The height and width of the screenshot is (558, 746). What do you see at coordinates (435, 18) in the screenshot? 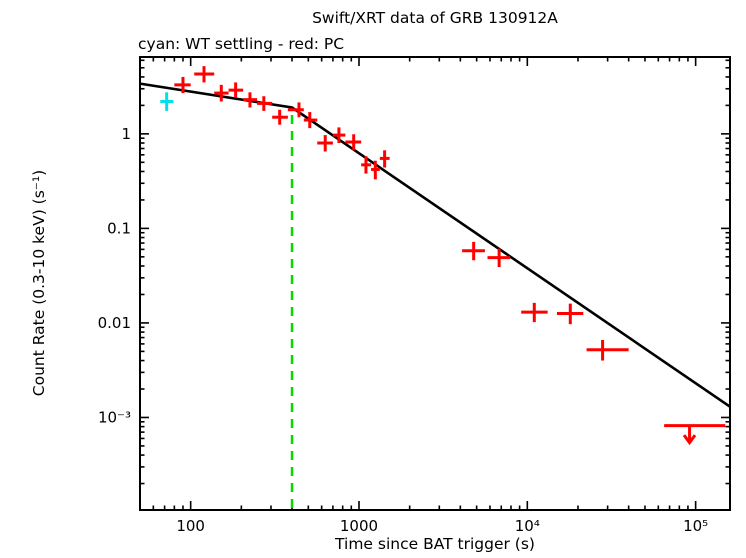
I see `chart-title: Swift/XRT data of GRB 130912A` at bounding box center [435, 18].